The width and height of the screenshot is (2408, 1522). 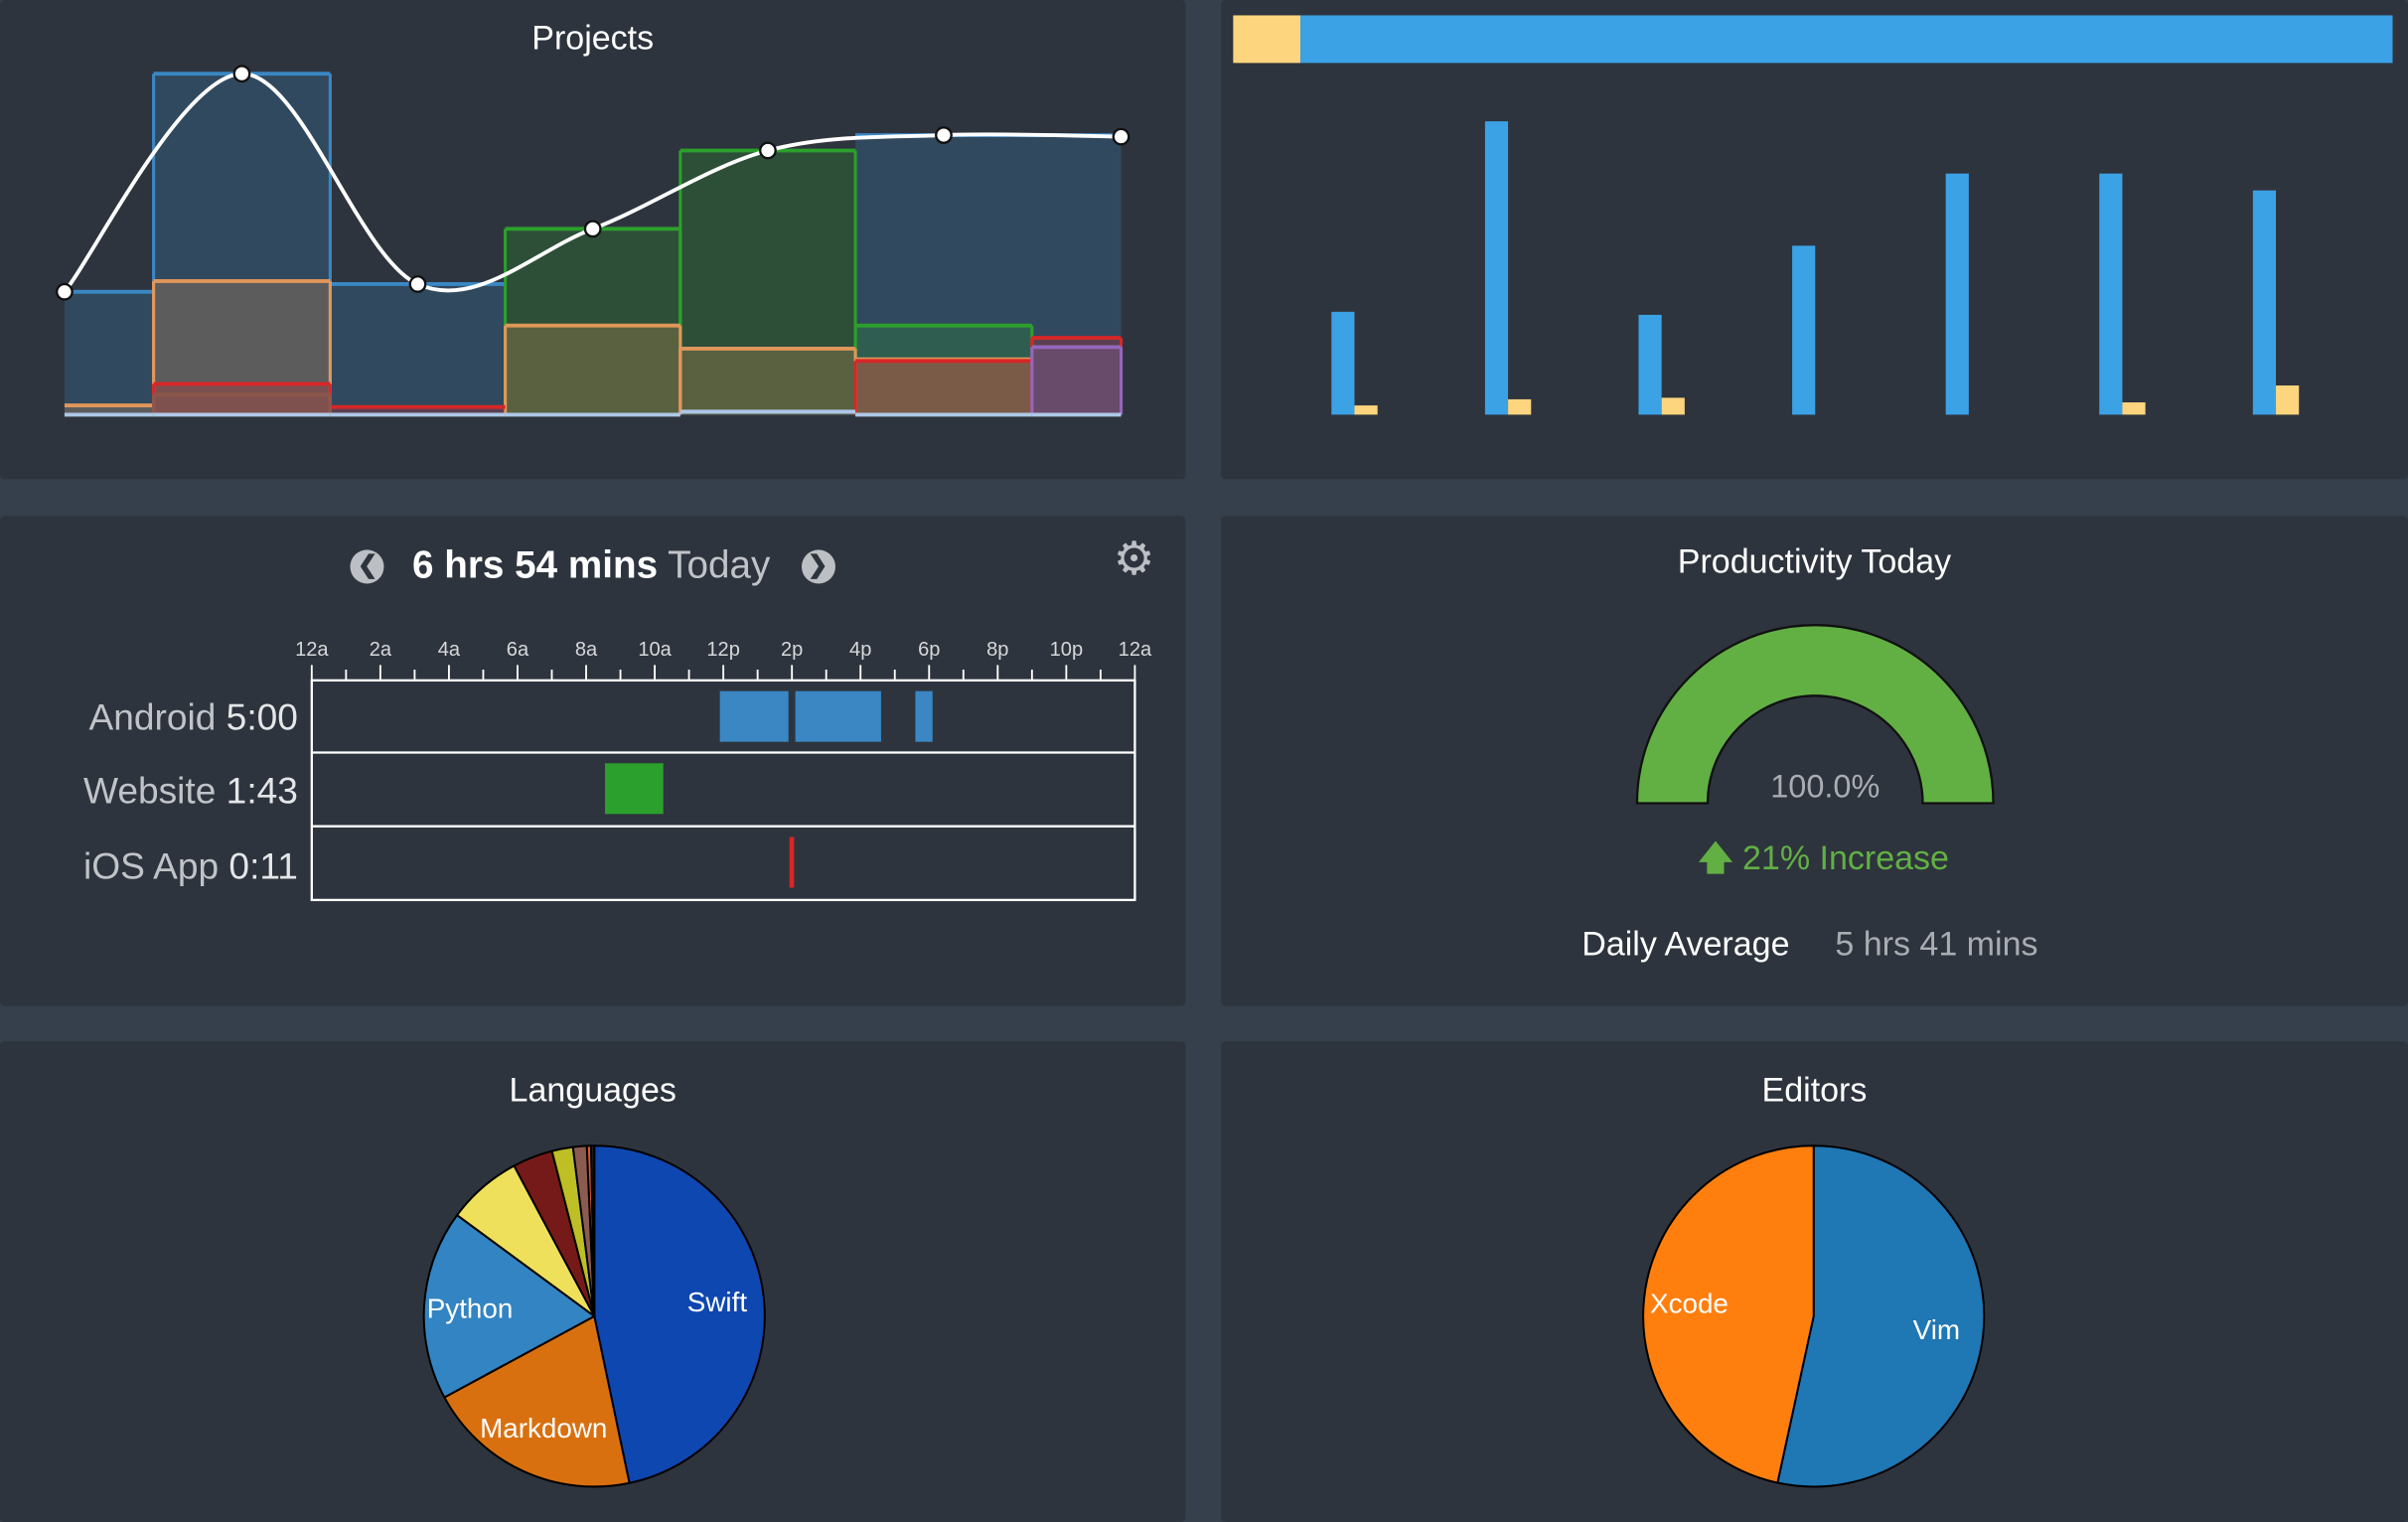 What do you see at coordinates (193, 717) in the screenshot?
I see `row-label-android: Android 5:00` at bounding box center [193, 717].